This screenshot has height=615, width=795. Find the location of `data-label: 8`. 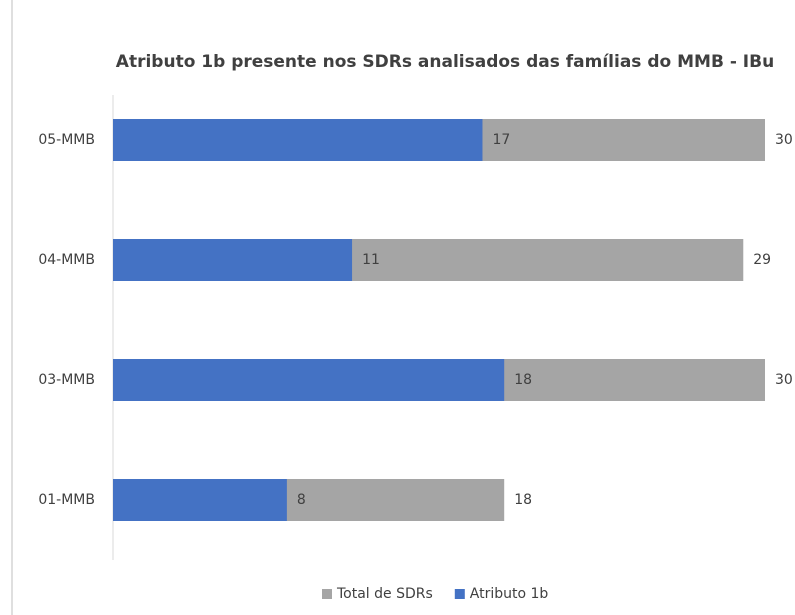

data-label: 8 is located at coordinates (301, 500).